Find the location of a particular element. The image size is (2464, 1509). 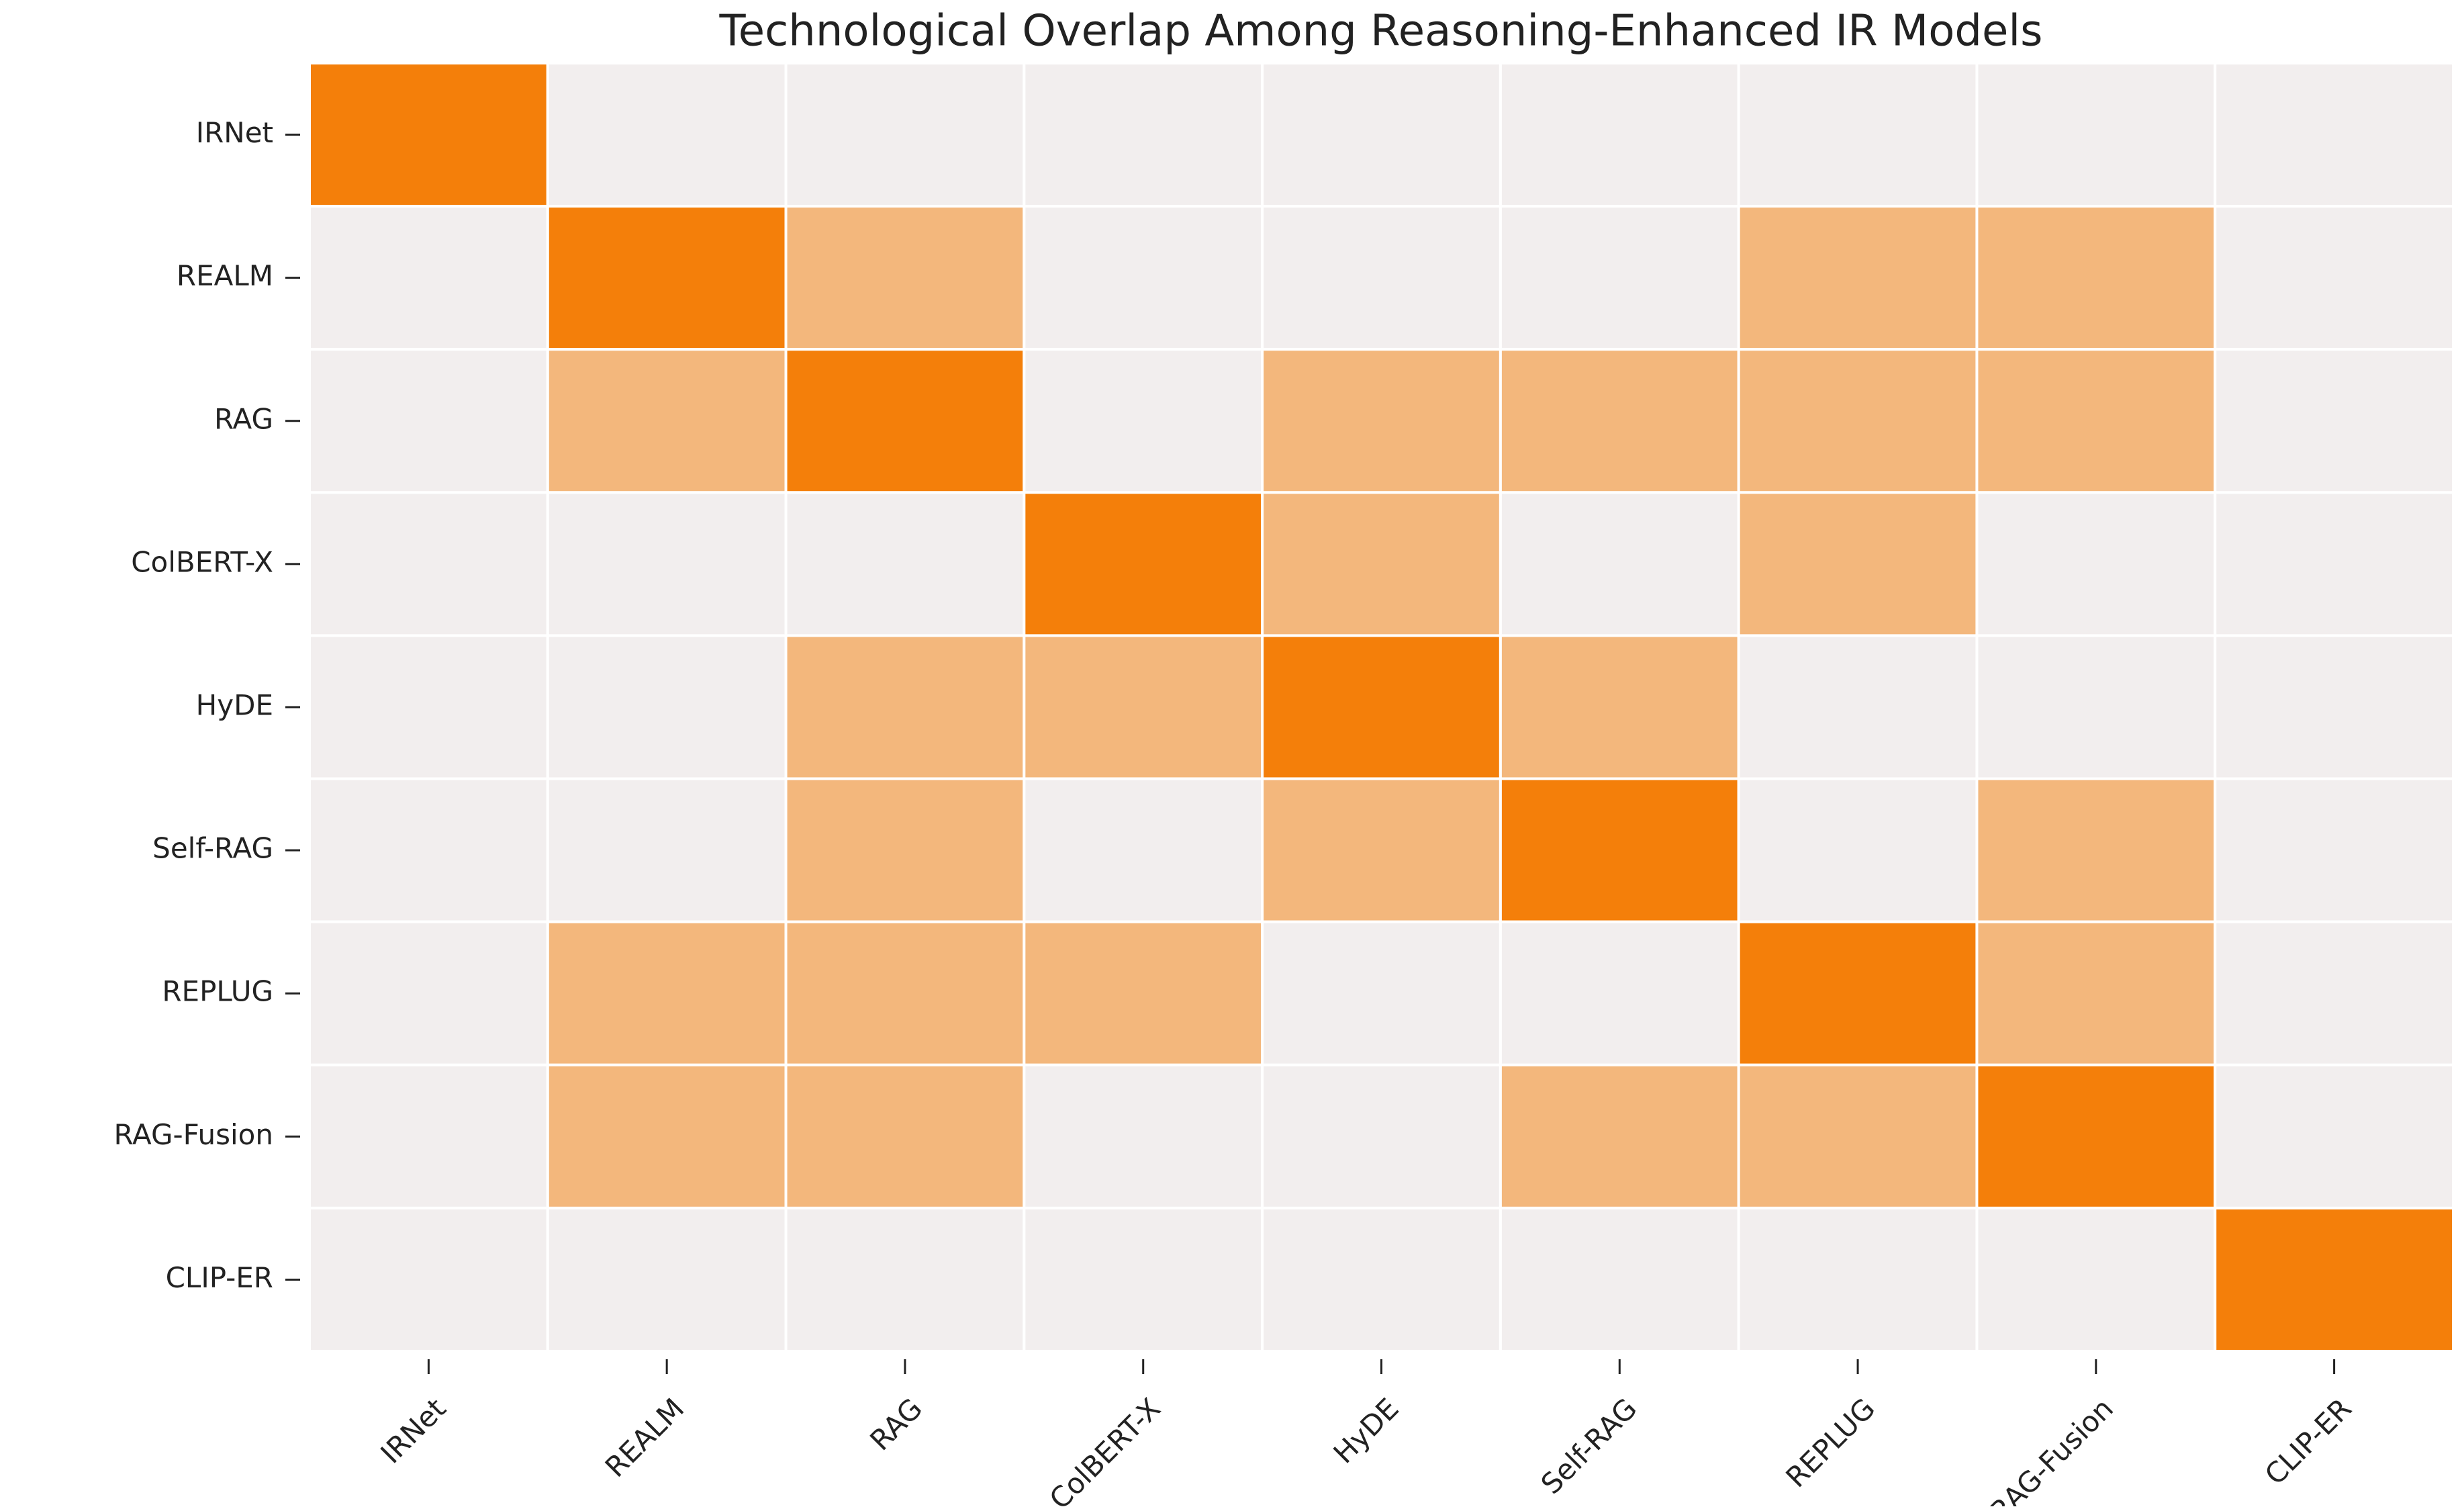

x-tick-label: Self-RAG is located at coordinates (1589, 1446).